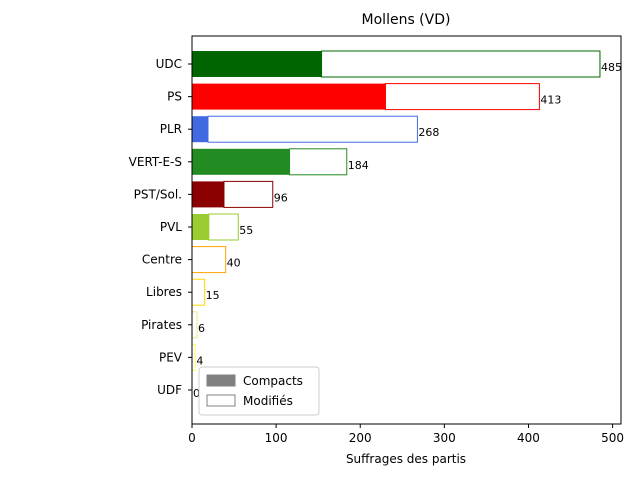  I want to click on bar-compacts-plr, so click(200, 129).